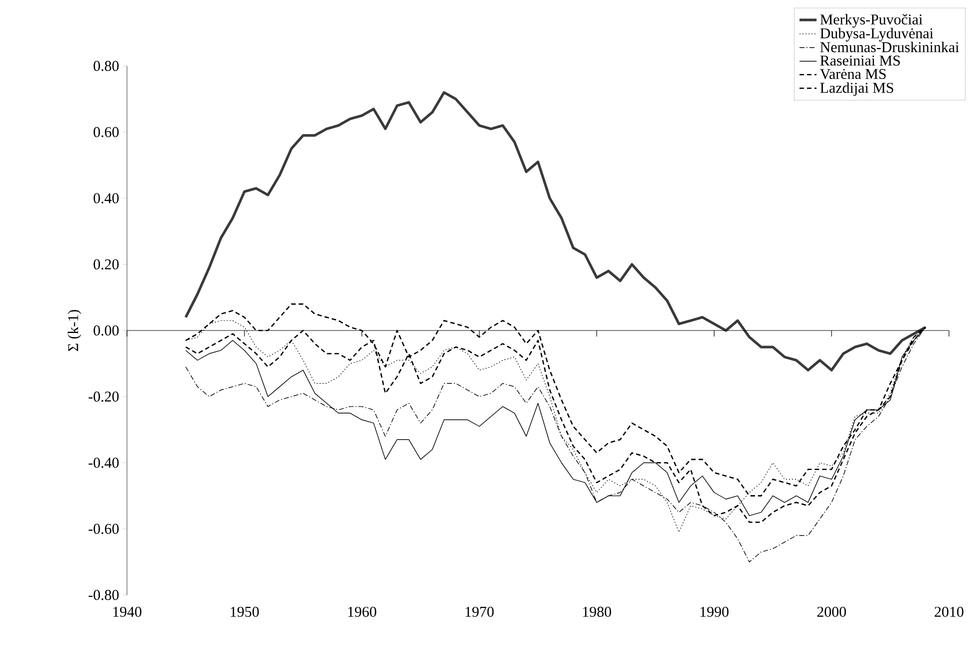 This screenshot has width=974, height=648. Describe the element at coordinates (877, 35) in the screenshot. I see `legend-label: Dubysa-Lyduvėnai` at that location.